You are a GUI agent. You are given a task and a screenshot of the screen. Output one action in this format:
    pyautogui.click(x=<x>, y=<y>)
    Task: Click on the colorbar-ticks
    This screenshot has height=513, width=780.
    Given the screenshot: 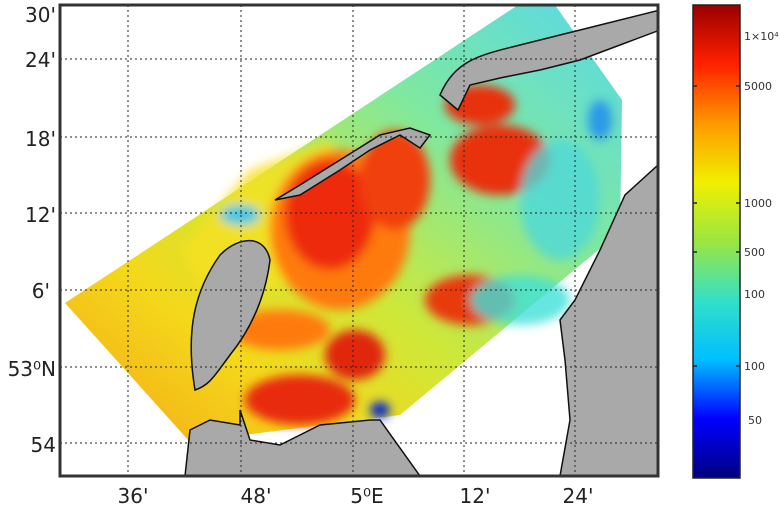 What is the action you would take?
    pyautogui.click(x=716, y=226)
    